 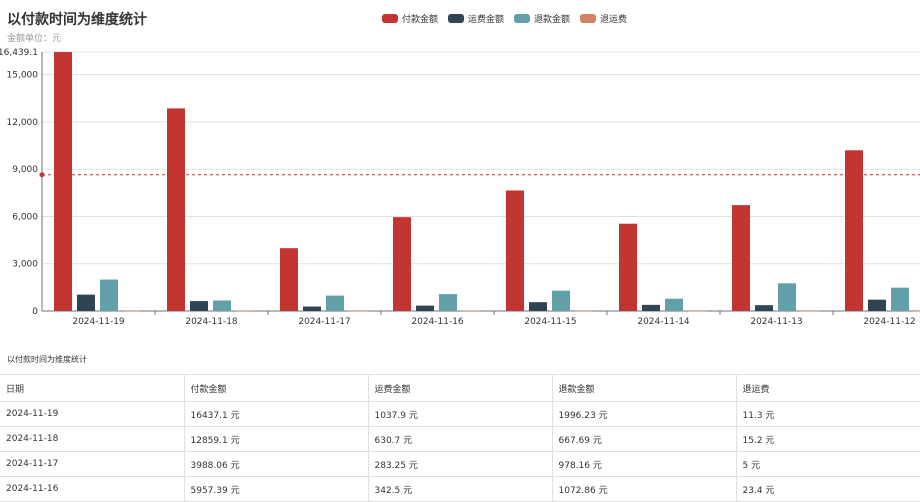 I want to click on table-cell: 2024-11-17, so click(x=92, y=464).